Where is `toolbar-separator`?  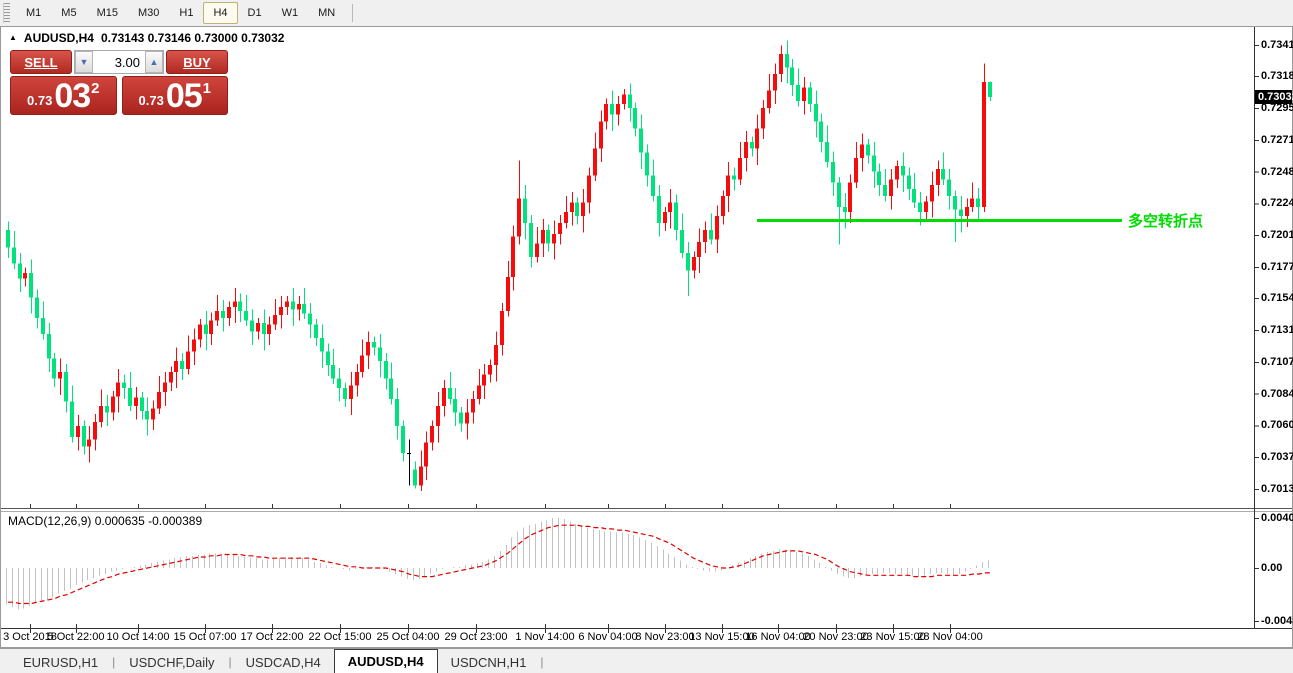
toolbar-separator is located at coordinates (353, 13).